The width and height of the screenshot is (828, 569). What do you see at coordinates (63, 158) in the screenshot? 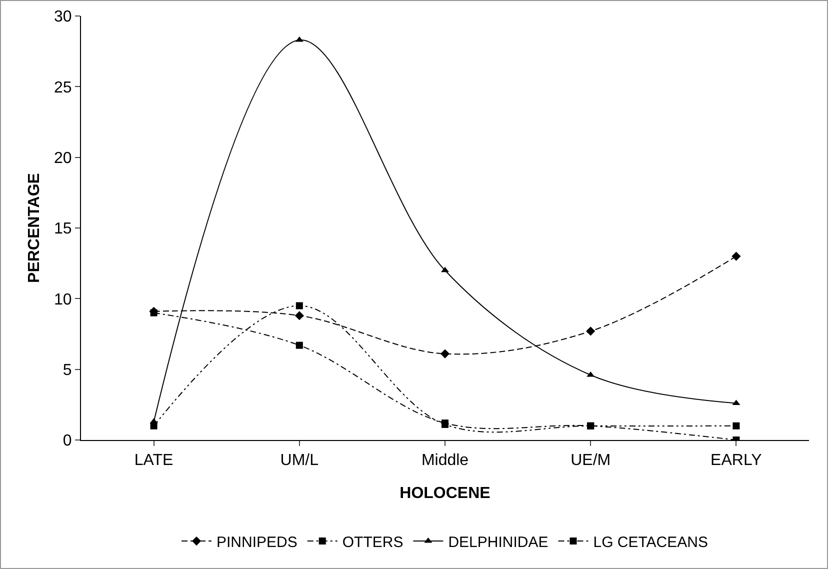
I see `y-tick-label: 20` at bounding box center [63, 158].